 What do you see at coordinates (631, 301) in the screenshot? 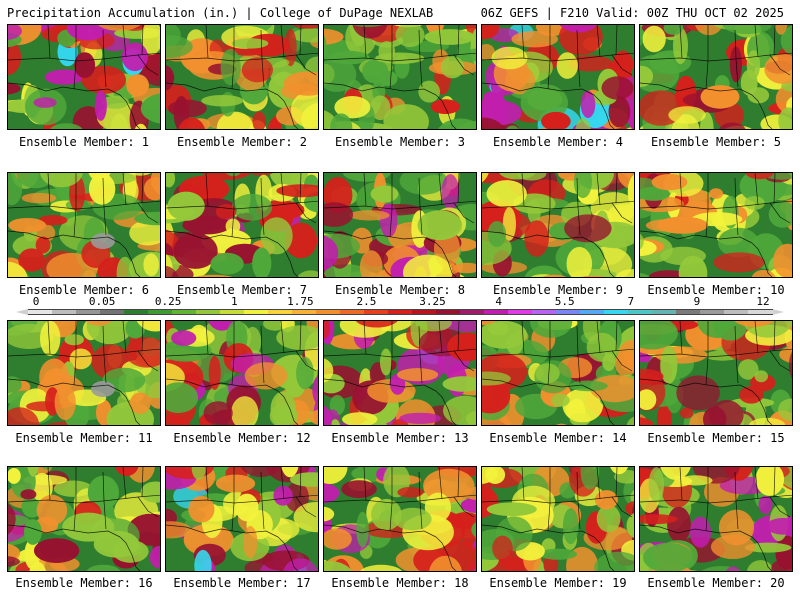
I see `colorbar-tick-label: 7` at bounding box center [631, 301].